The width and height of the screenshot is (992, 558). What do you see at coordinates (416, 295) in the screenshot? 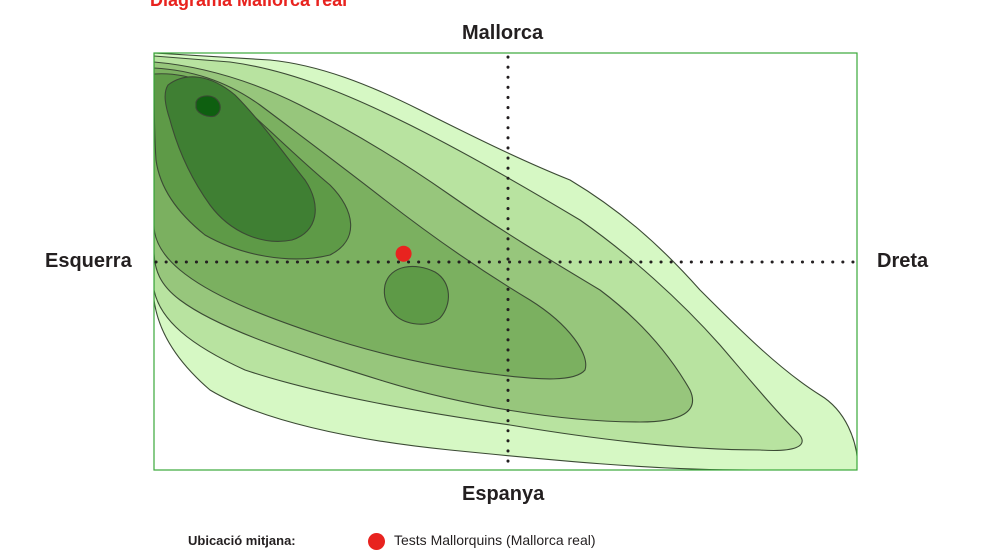
I see `contour-island` at bounding box center [416, 295].